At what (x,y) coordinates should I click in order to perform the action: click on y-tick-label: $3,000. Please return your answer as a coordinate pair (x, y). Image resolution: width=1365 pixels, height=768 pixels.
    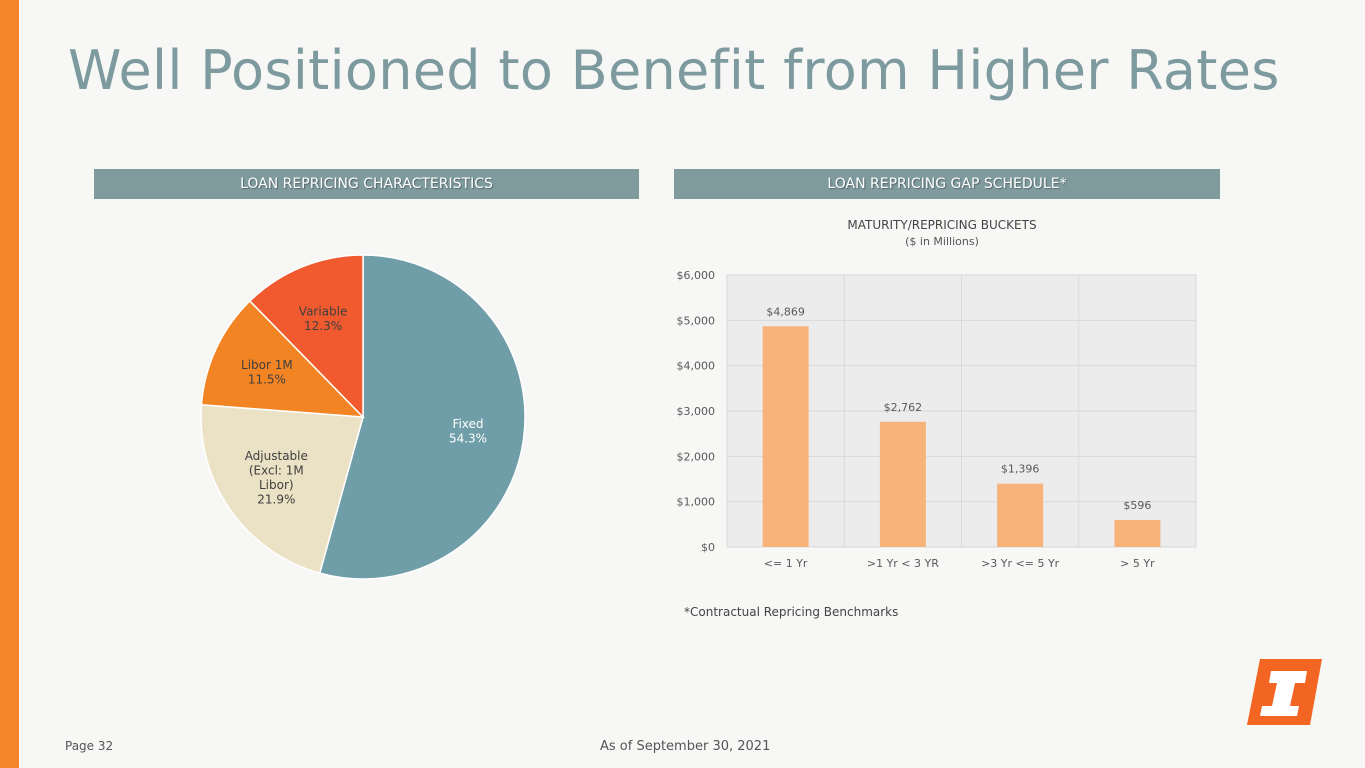
    Looking at the image, I should click on (696, 411).